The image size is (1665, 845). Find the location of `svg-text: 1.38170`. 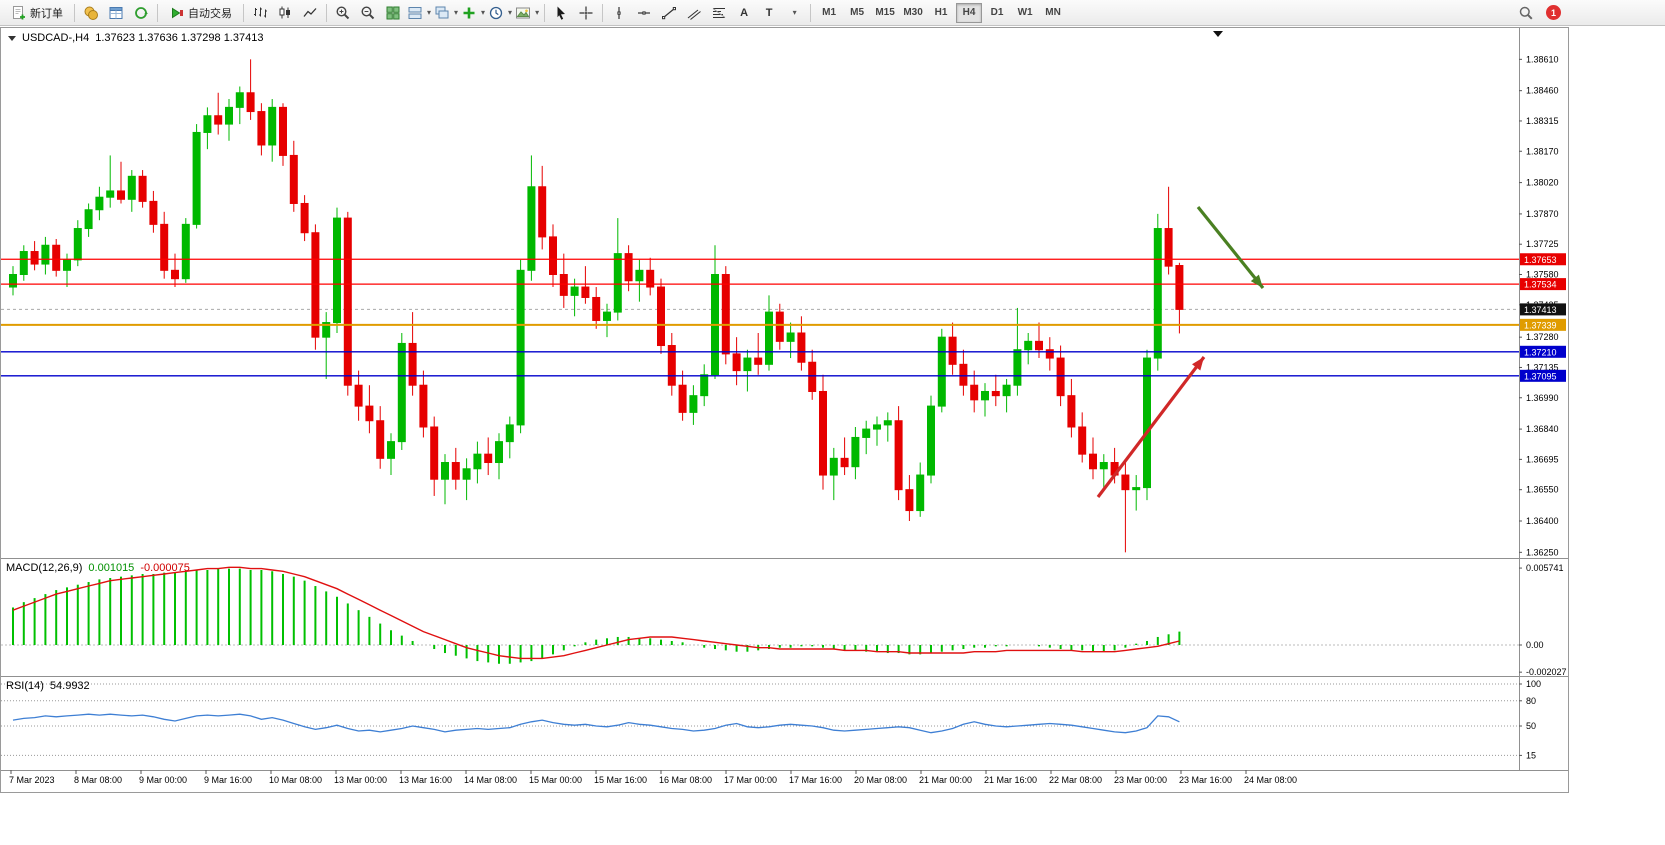

svg-text: 1.38170 is located at coordinates (1542, 151).